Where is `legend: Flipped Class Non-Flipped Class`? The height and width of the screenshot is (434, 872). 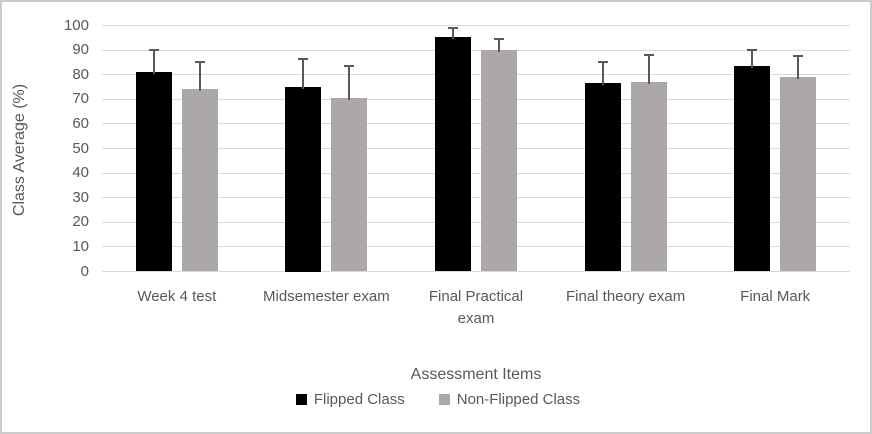 legend: Flipped Class Non-Flipped Class is located at coordinates (436, 399).